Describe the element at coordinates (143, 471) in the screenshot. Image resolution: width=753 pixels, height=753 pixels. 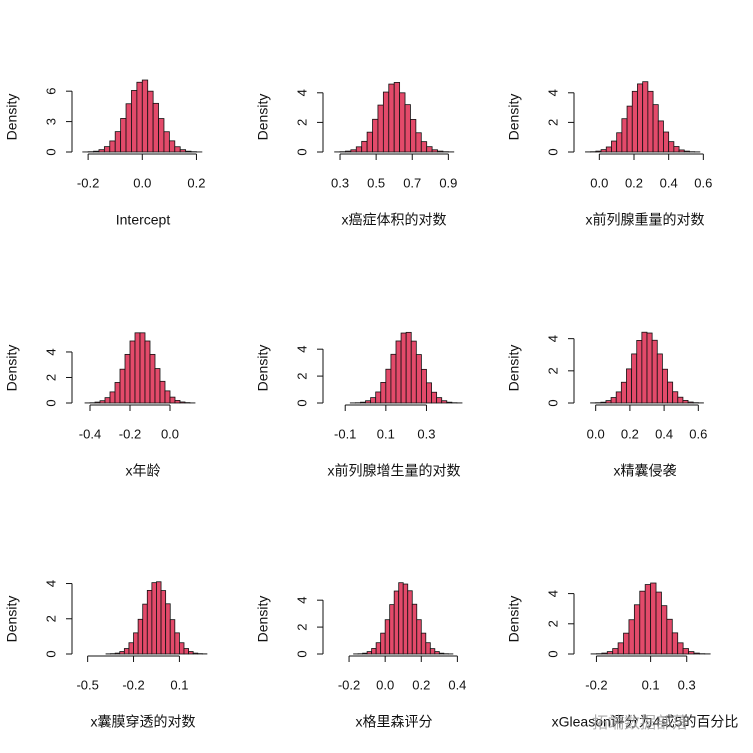
I see `x-axis-label: x年龄` at that location.